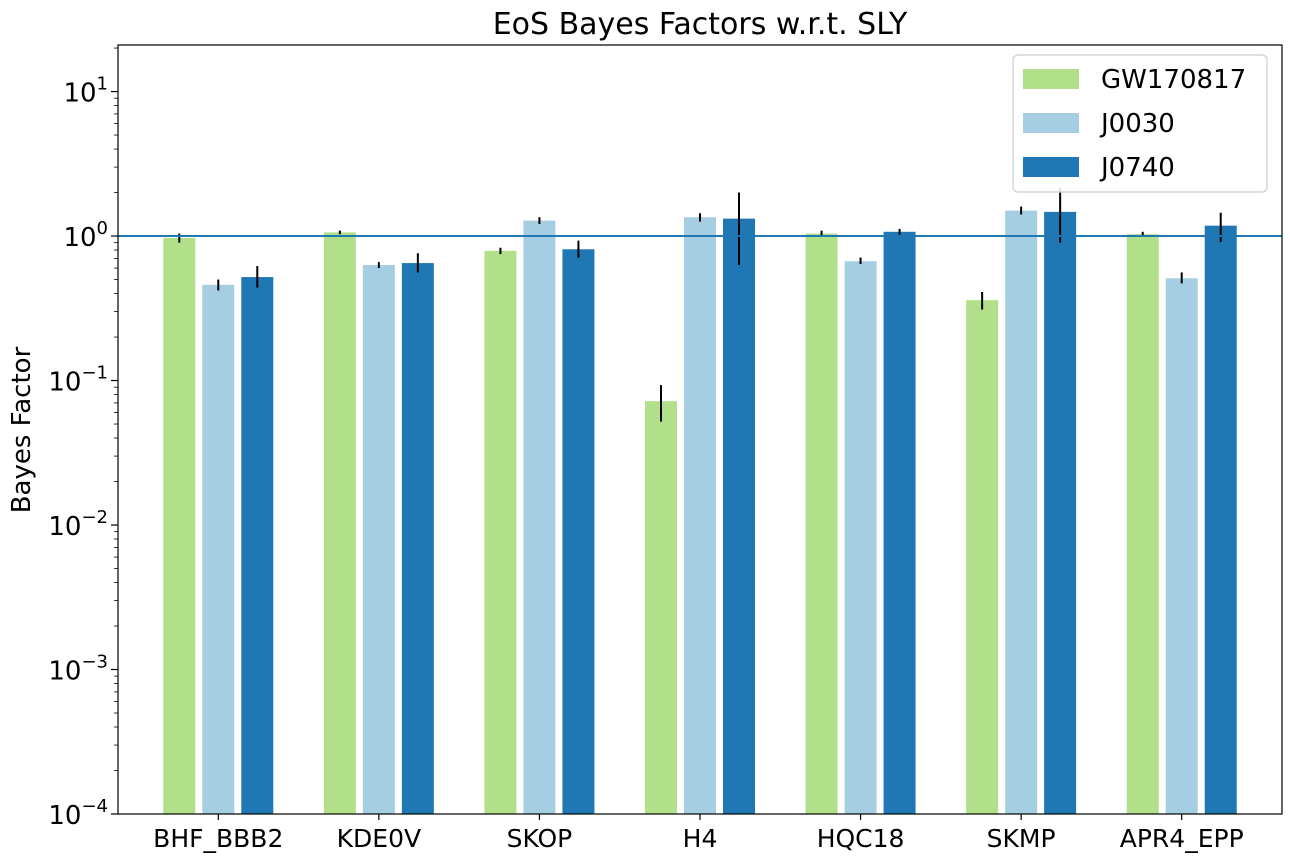 The image size is (1290, 862). Describe the element at coordinates (1220, 519) in the screenshot. I see `bar-j0740-apr4_epp` at that location.